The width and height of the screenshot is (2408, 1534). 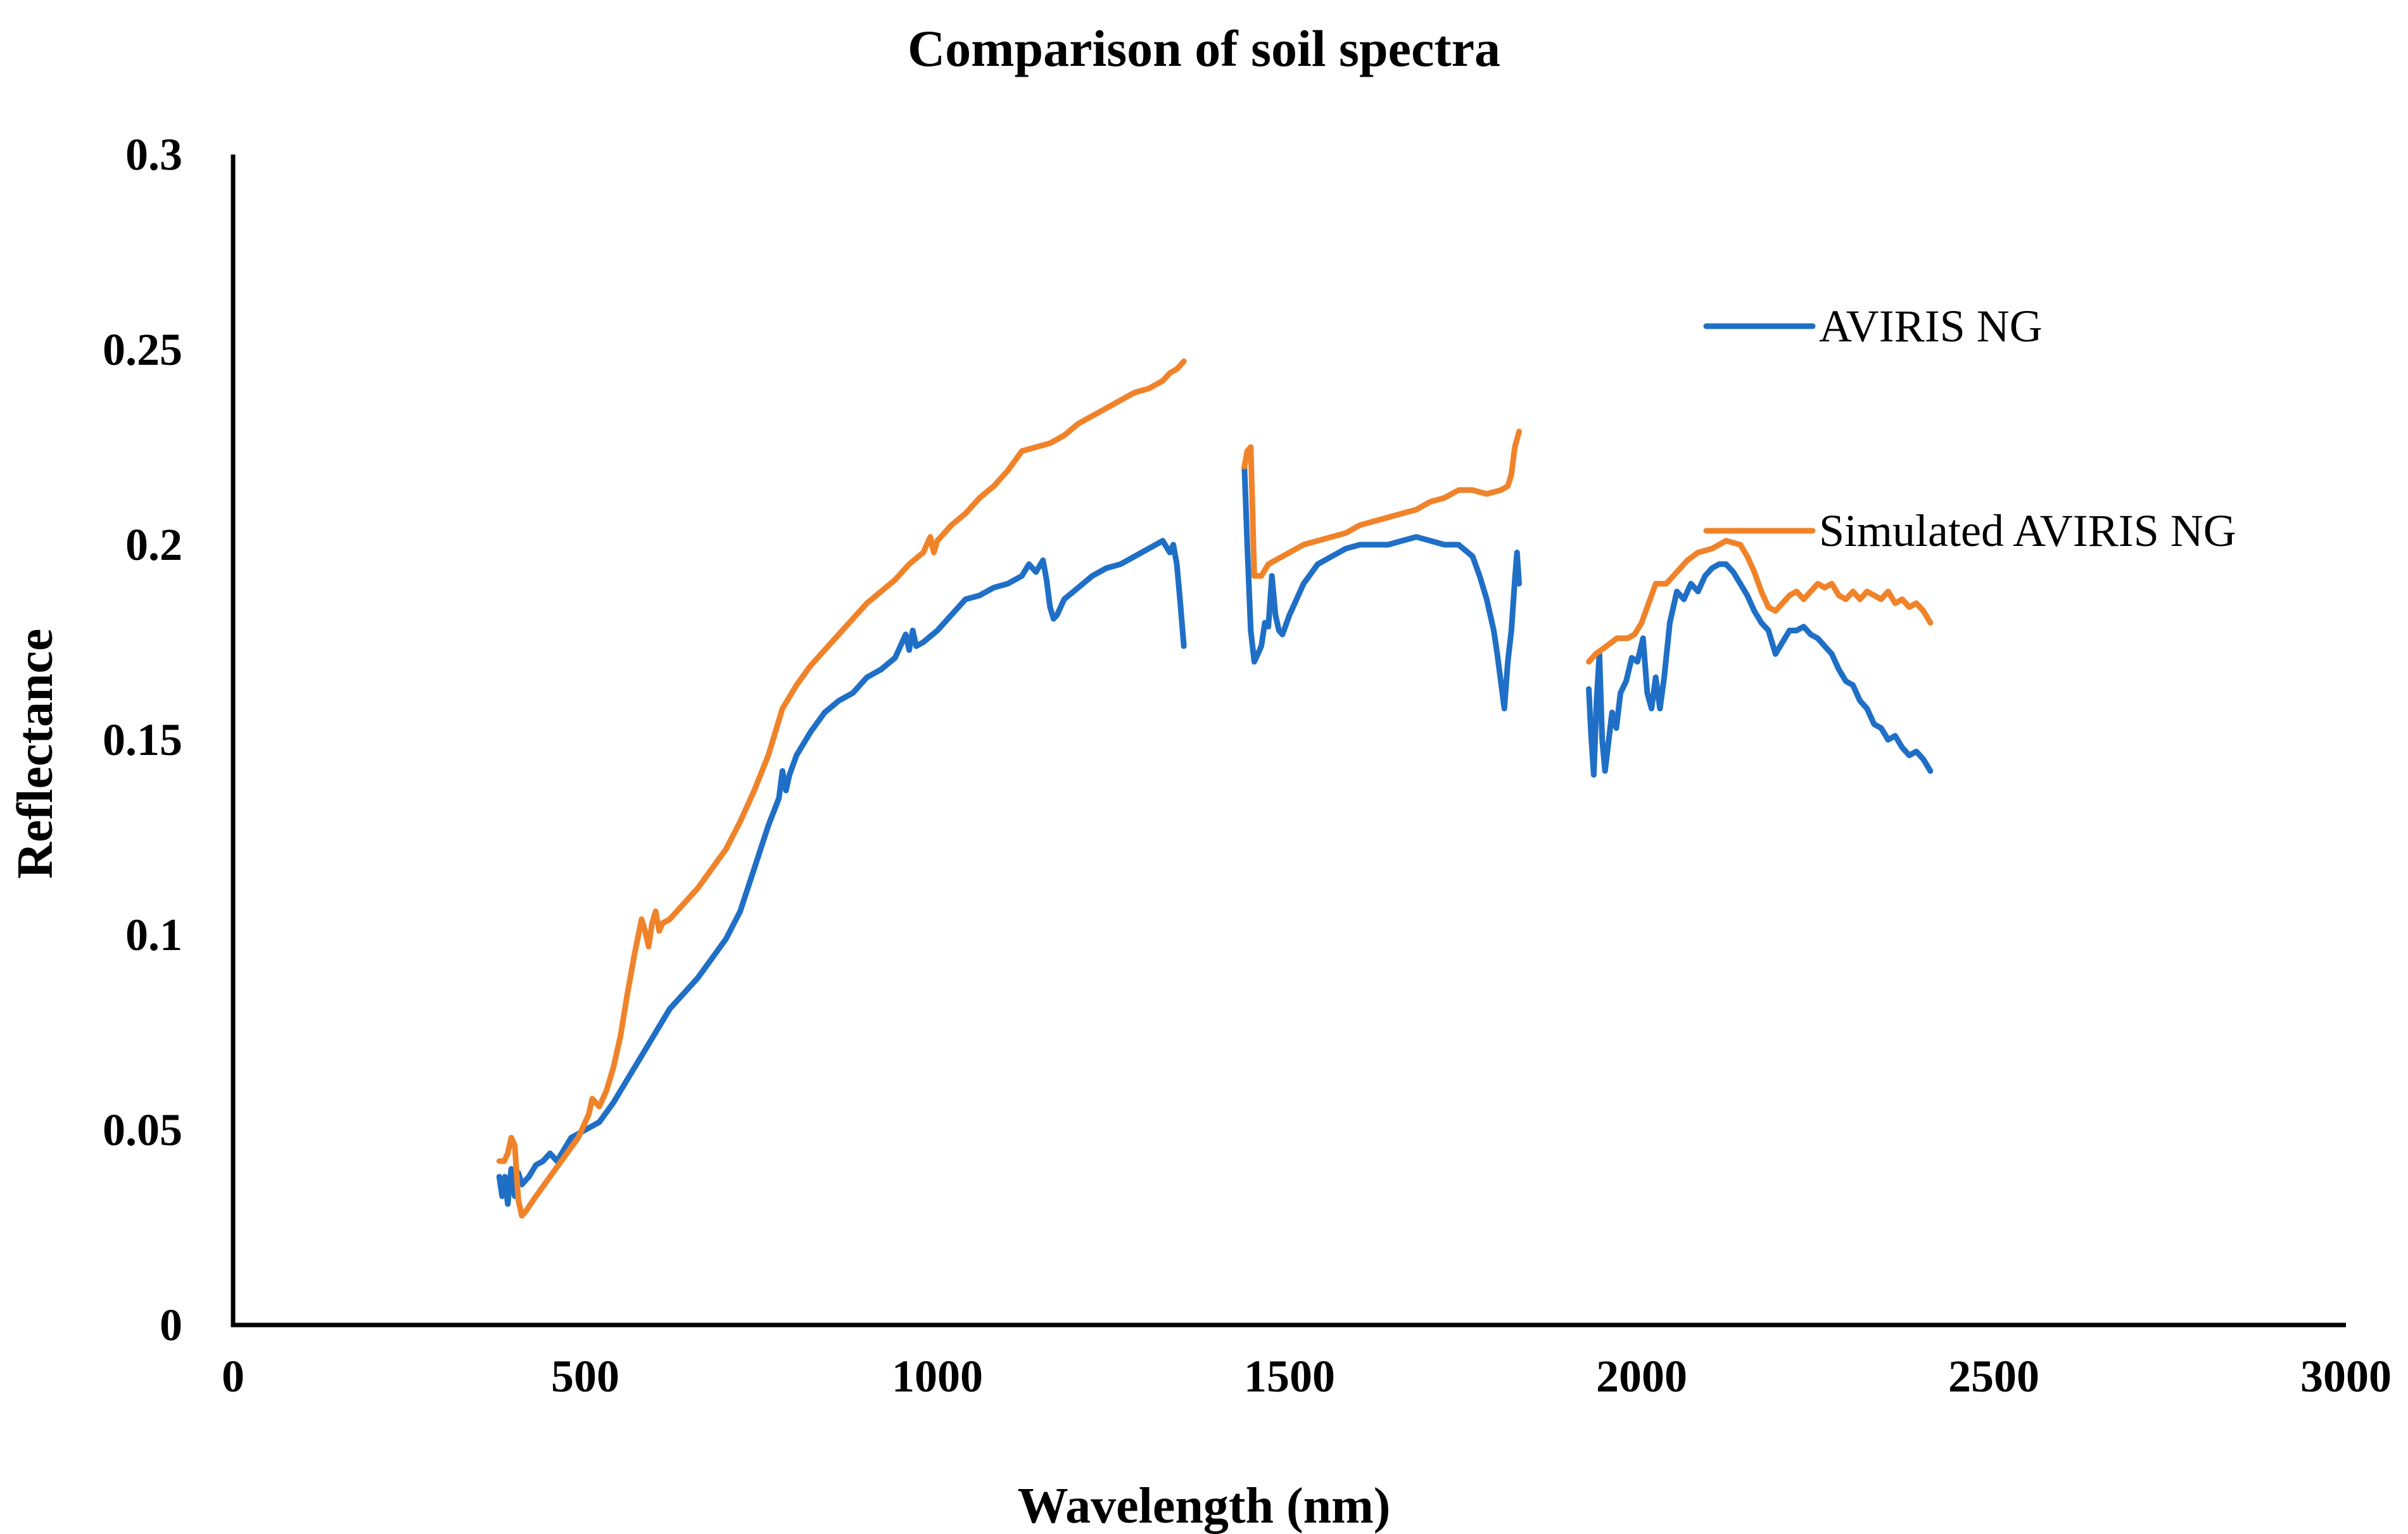 I want to click on x-tick-label: 500, so click(x=585, y=1376).